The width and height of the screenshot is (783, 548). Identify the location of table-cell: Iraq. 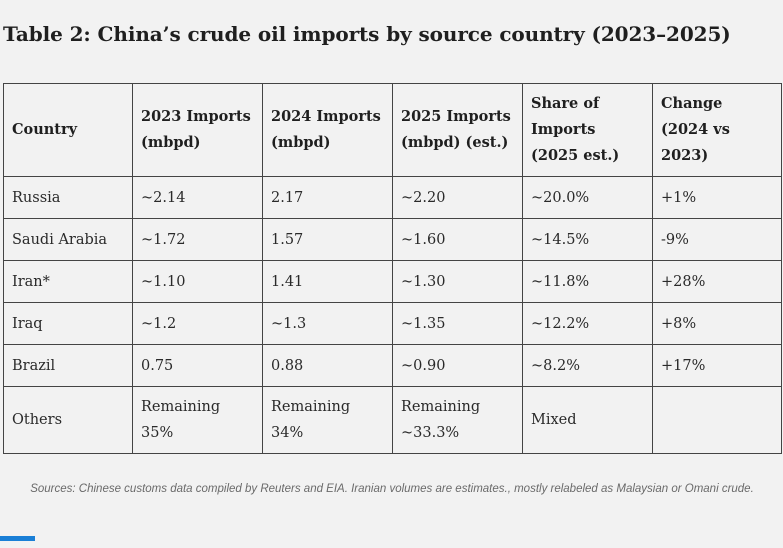
(68, 323).